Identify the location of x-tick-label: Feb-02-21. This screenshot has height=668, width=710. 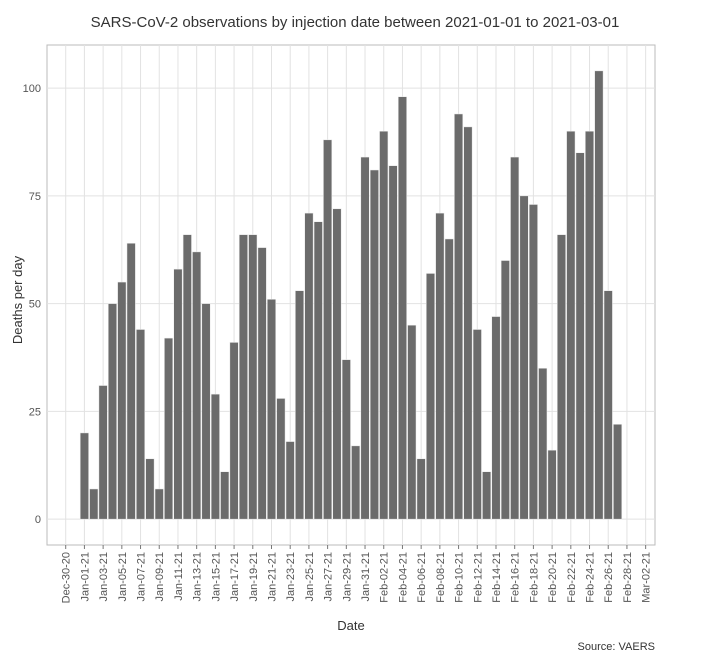
(385, 577).